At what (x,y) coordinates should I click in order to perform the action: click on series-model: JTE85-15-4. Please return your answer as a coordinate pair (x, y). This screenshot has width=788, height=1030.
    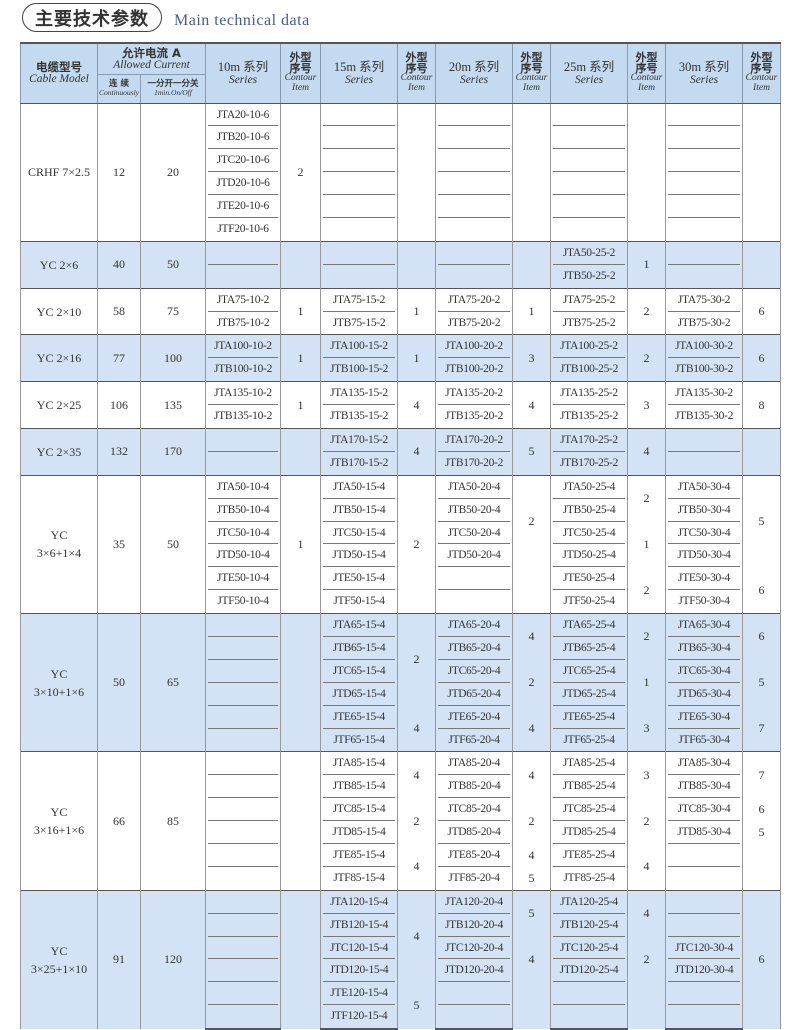
    Looking at the image, I should click on (359, 855).